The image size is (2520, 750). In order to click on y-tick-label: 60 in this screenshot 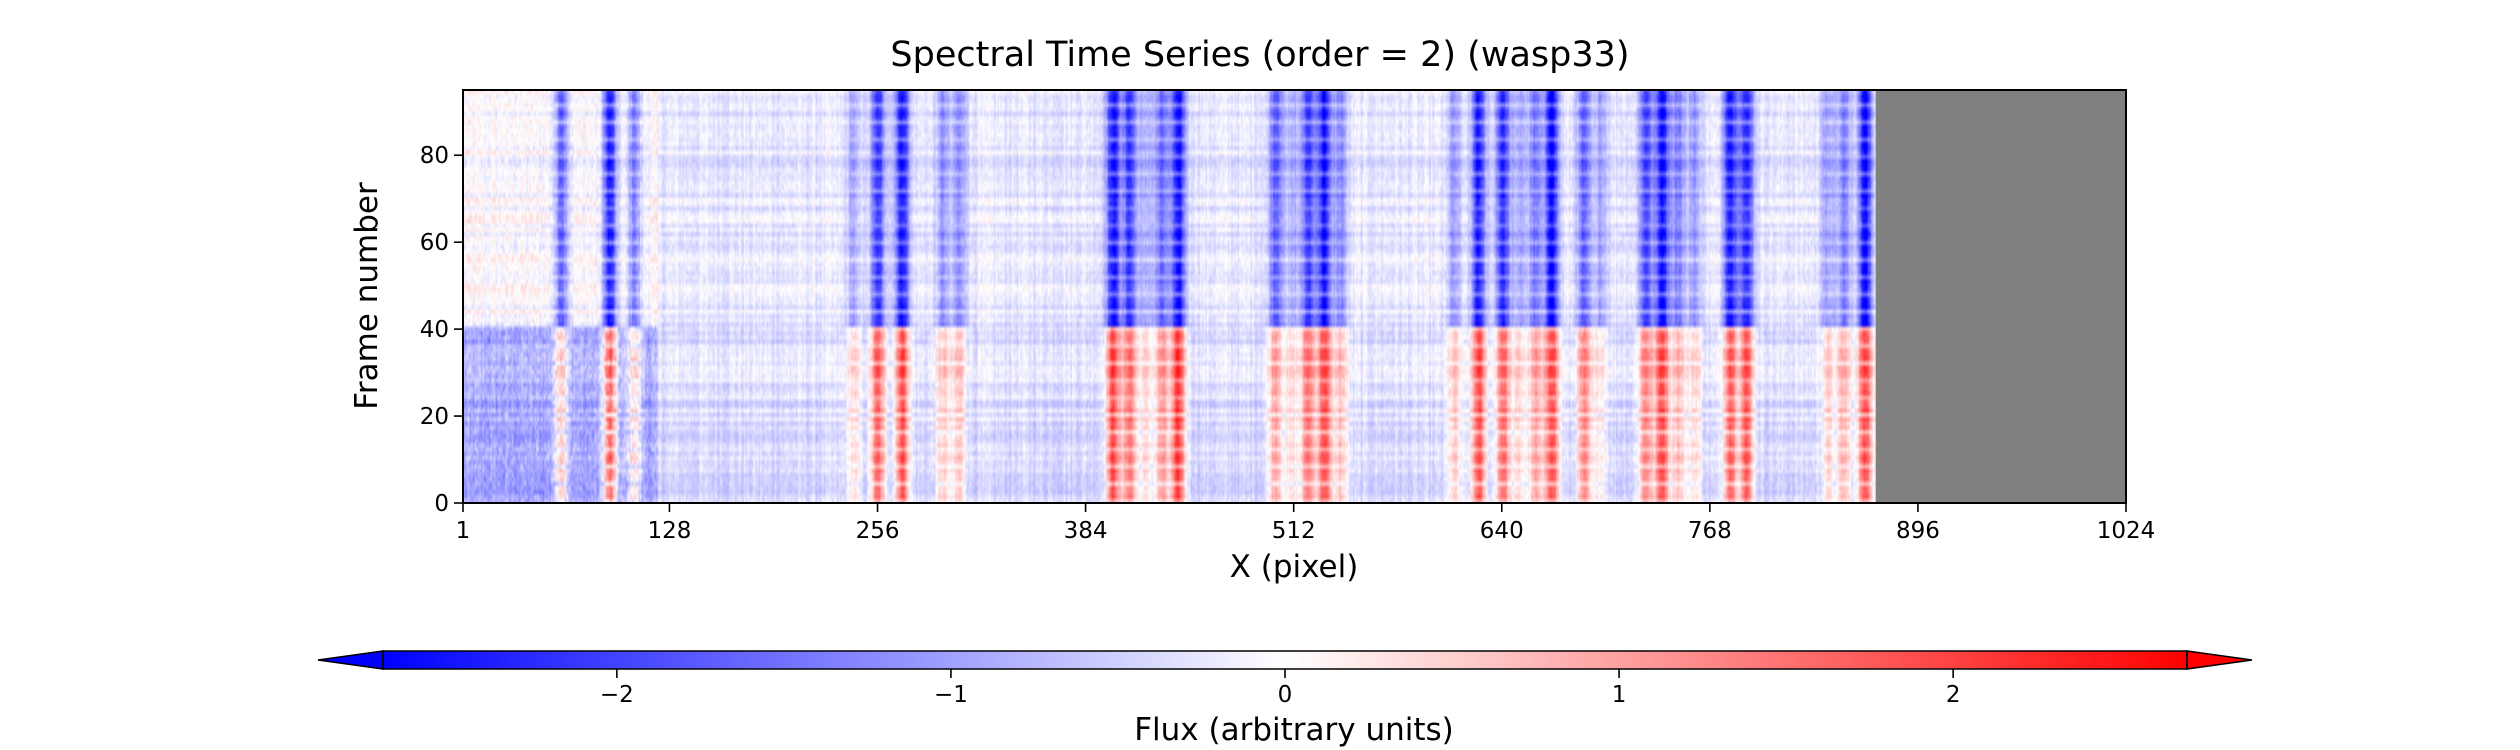, I will do `click(434, 243)`.